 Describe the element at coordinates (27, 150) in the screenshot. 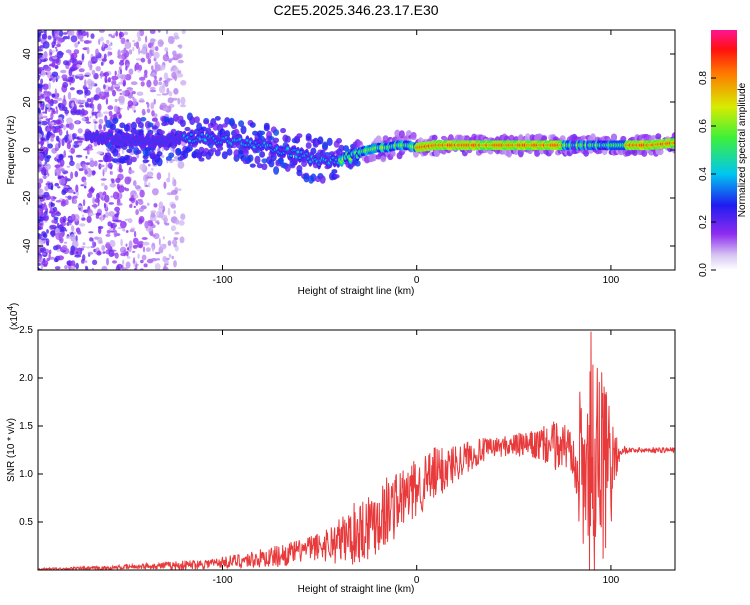

I see `y-tick-label: 0` at that location.